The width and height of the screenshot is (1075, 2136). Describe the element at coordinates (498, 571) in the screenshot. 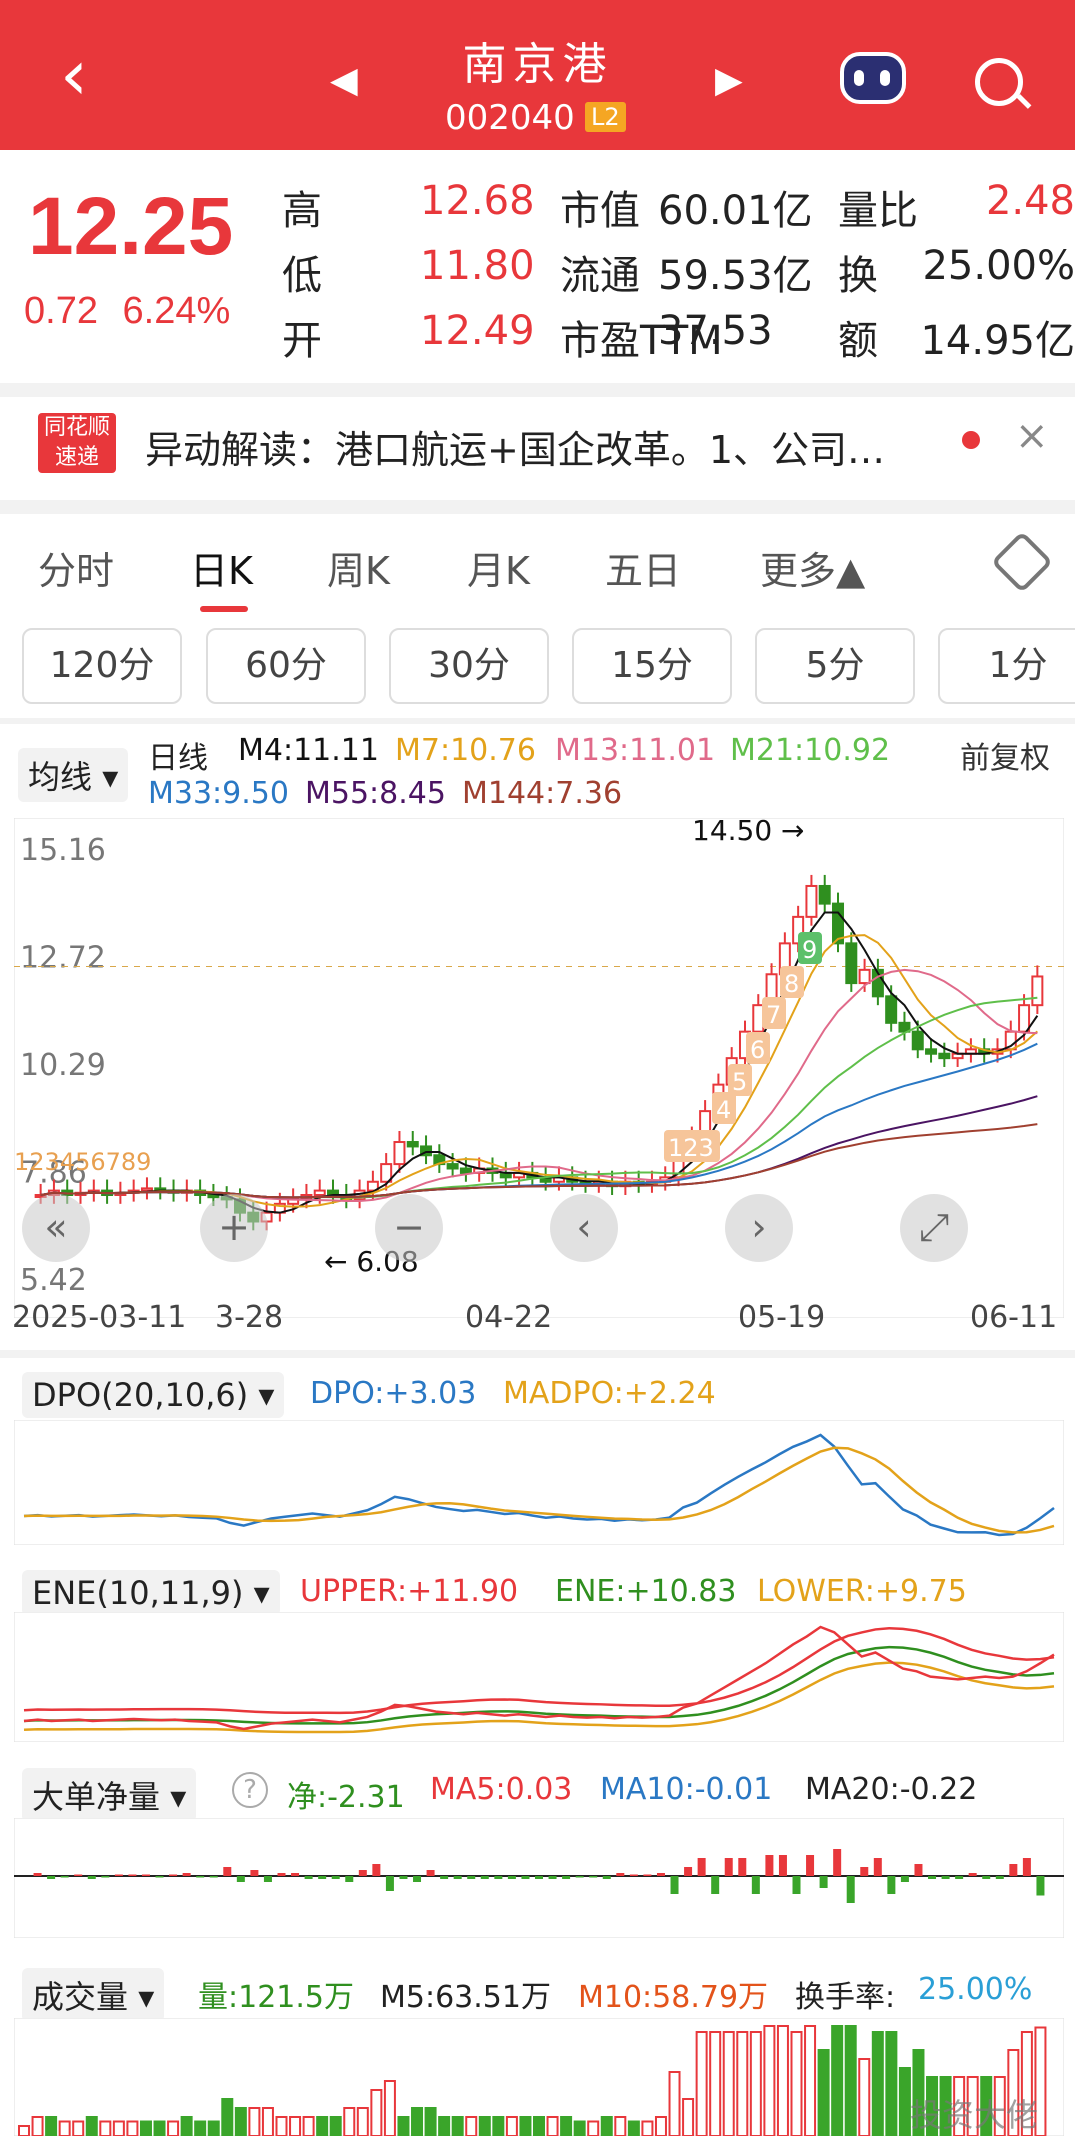

I see `tab-monthly-k: 月K` at that location.